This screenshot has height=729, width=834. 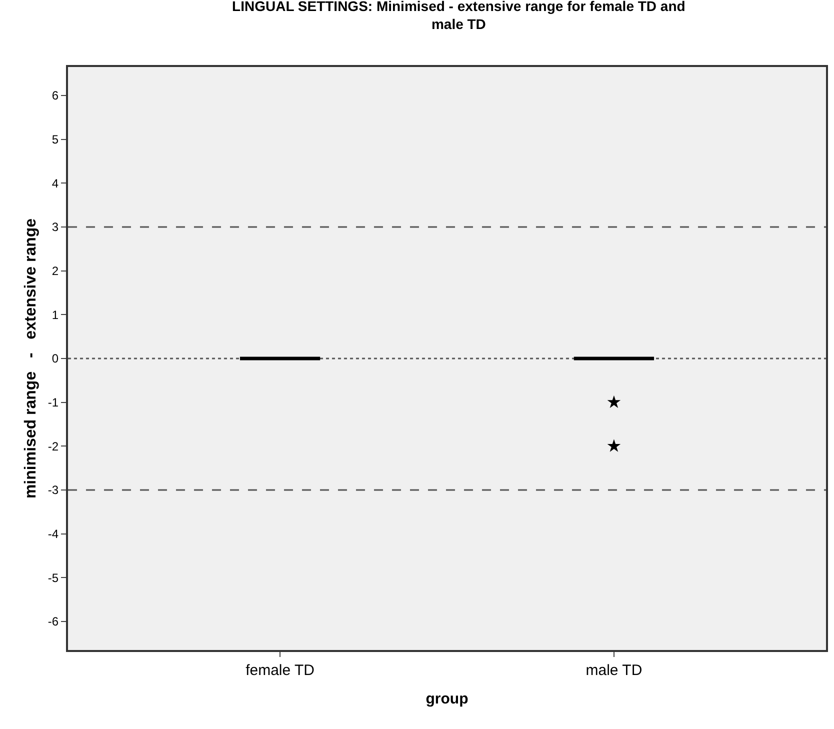 What do you see at coordinates (280, 670) in the screenshot?
I see `x-tick-label: female TD` at bounding box center [280, 670].